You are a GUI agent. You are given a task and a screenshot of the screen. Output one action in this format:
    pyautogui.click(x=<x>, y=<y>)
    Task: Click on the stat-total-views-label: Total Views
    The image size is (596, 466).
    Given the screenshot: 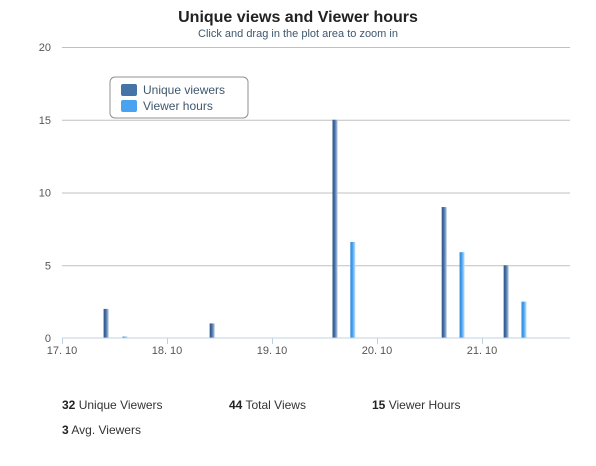 What is the action you would take?
    pyautogui.click(x=275, y=405)
    